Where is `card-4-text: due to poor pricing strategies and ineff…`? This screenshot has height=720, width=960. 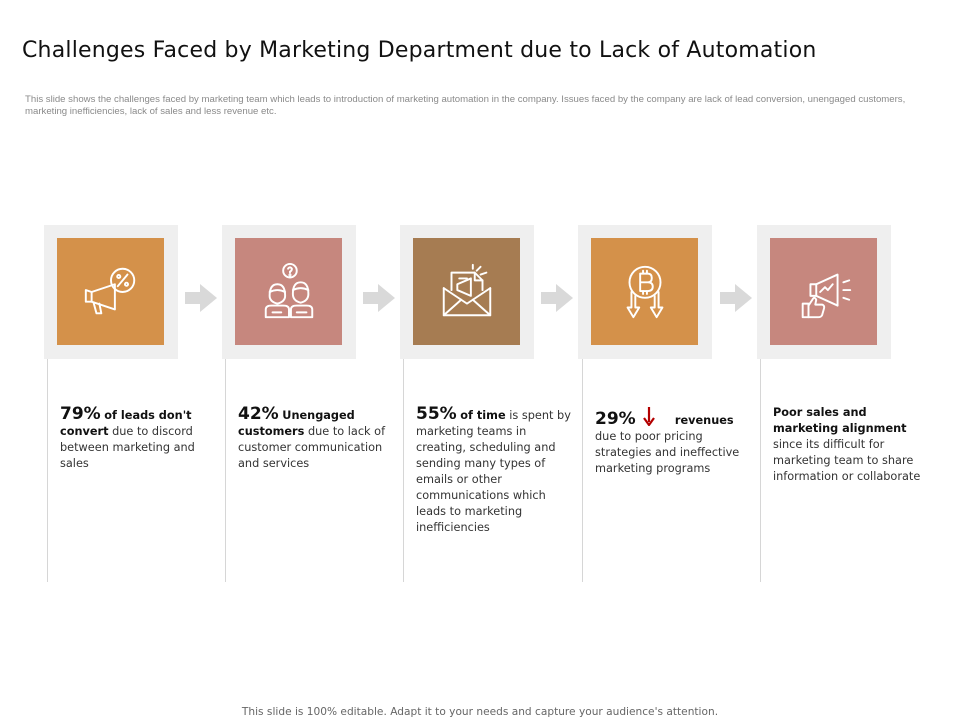 card-4-text: due to poor pricing strategies and ineff… is located at coordinates (667, 452).